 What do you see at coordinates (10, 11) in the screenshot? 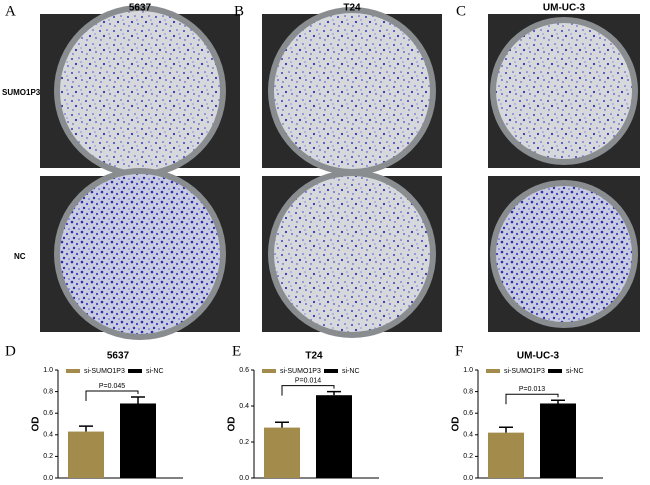
I see `panel-letter: A` at bounding box center [10, 11].